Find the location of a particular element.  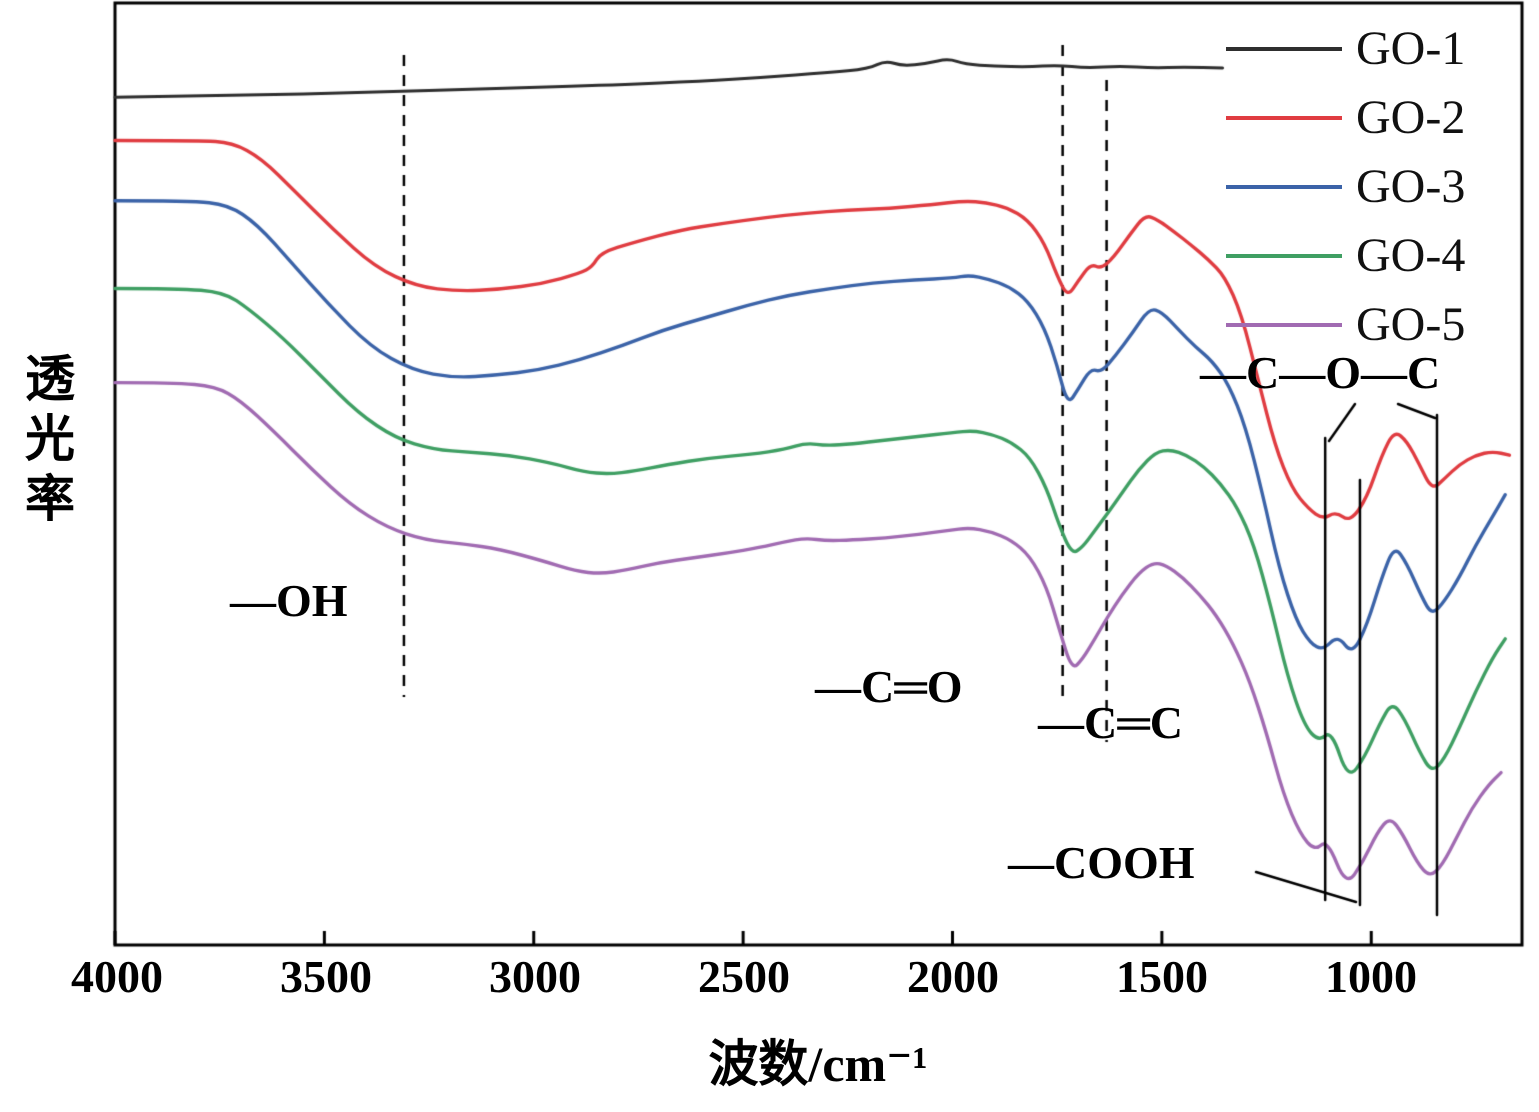

legend: GO-1 GO-2 GO-3 GO-4 GO-5 is located at coordinates (1345, 186).